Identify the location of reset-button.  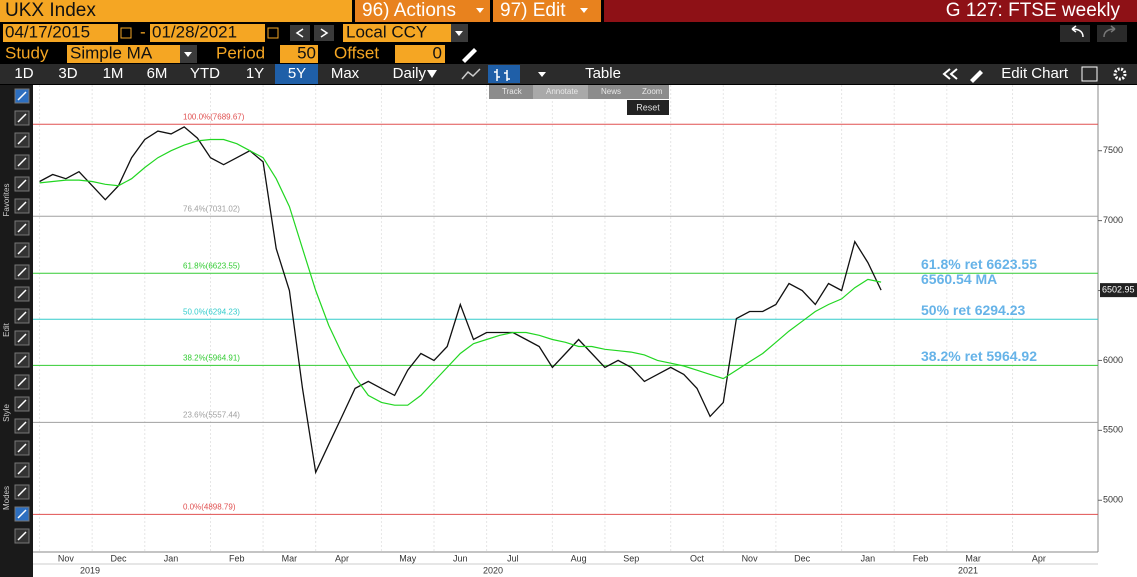
(648, 107).